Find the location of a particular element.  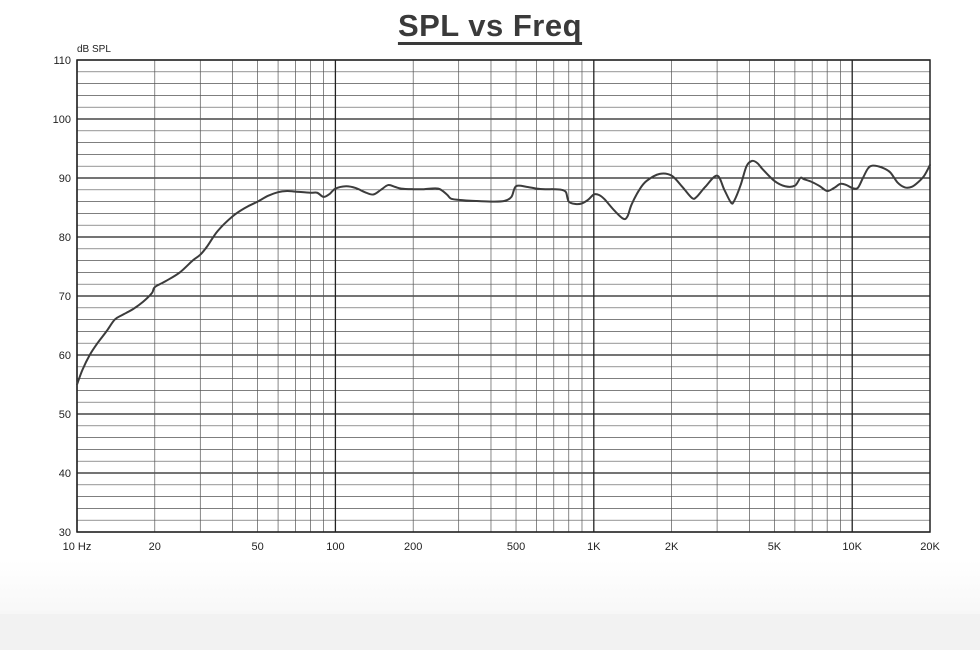

x-tick-label: 50 is located at coordinates (257, 547).